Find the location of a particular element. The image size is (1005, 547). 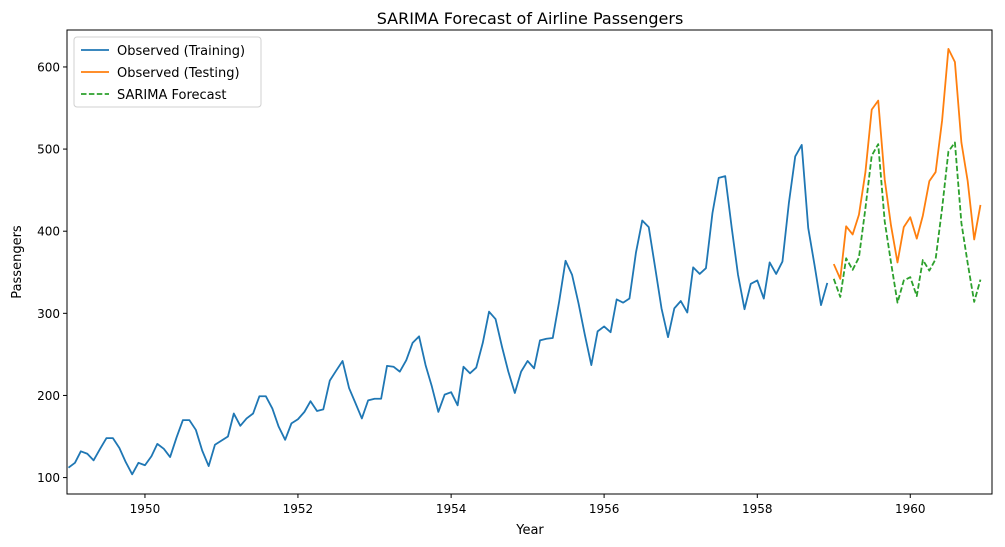

y-tick-label: 400 is located at coordinates (48, 232).